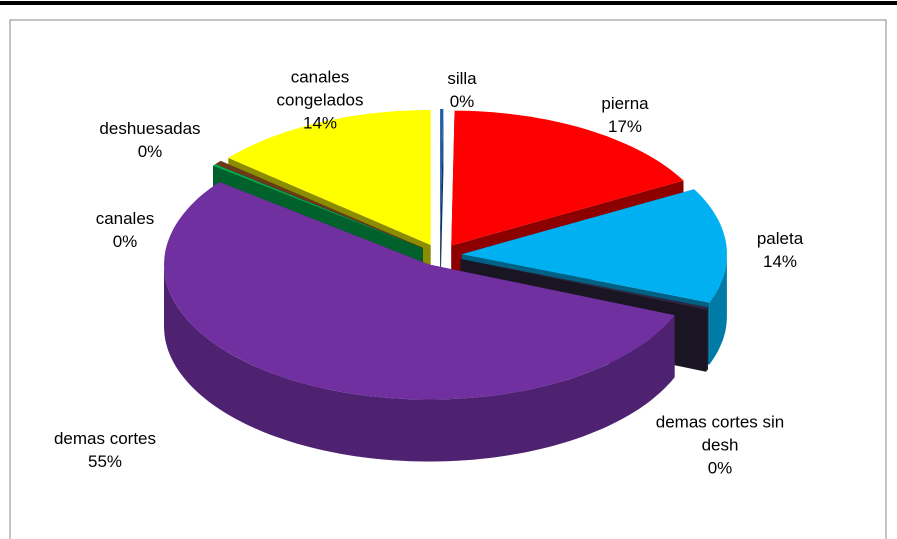 The width and height of the screenshot is (897, 539). I want to click on slice-label: pierna 17%, so click(625, 115).